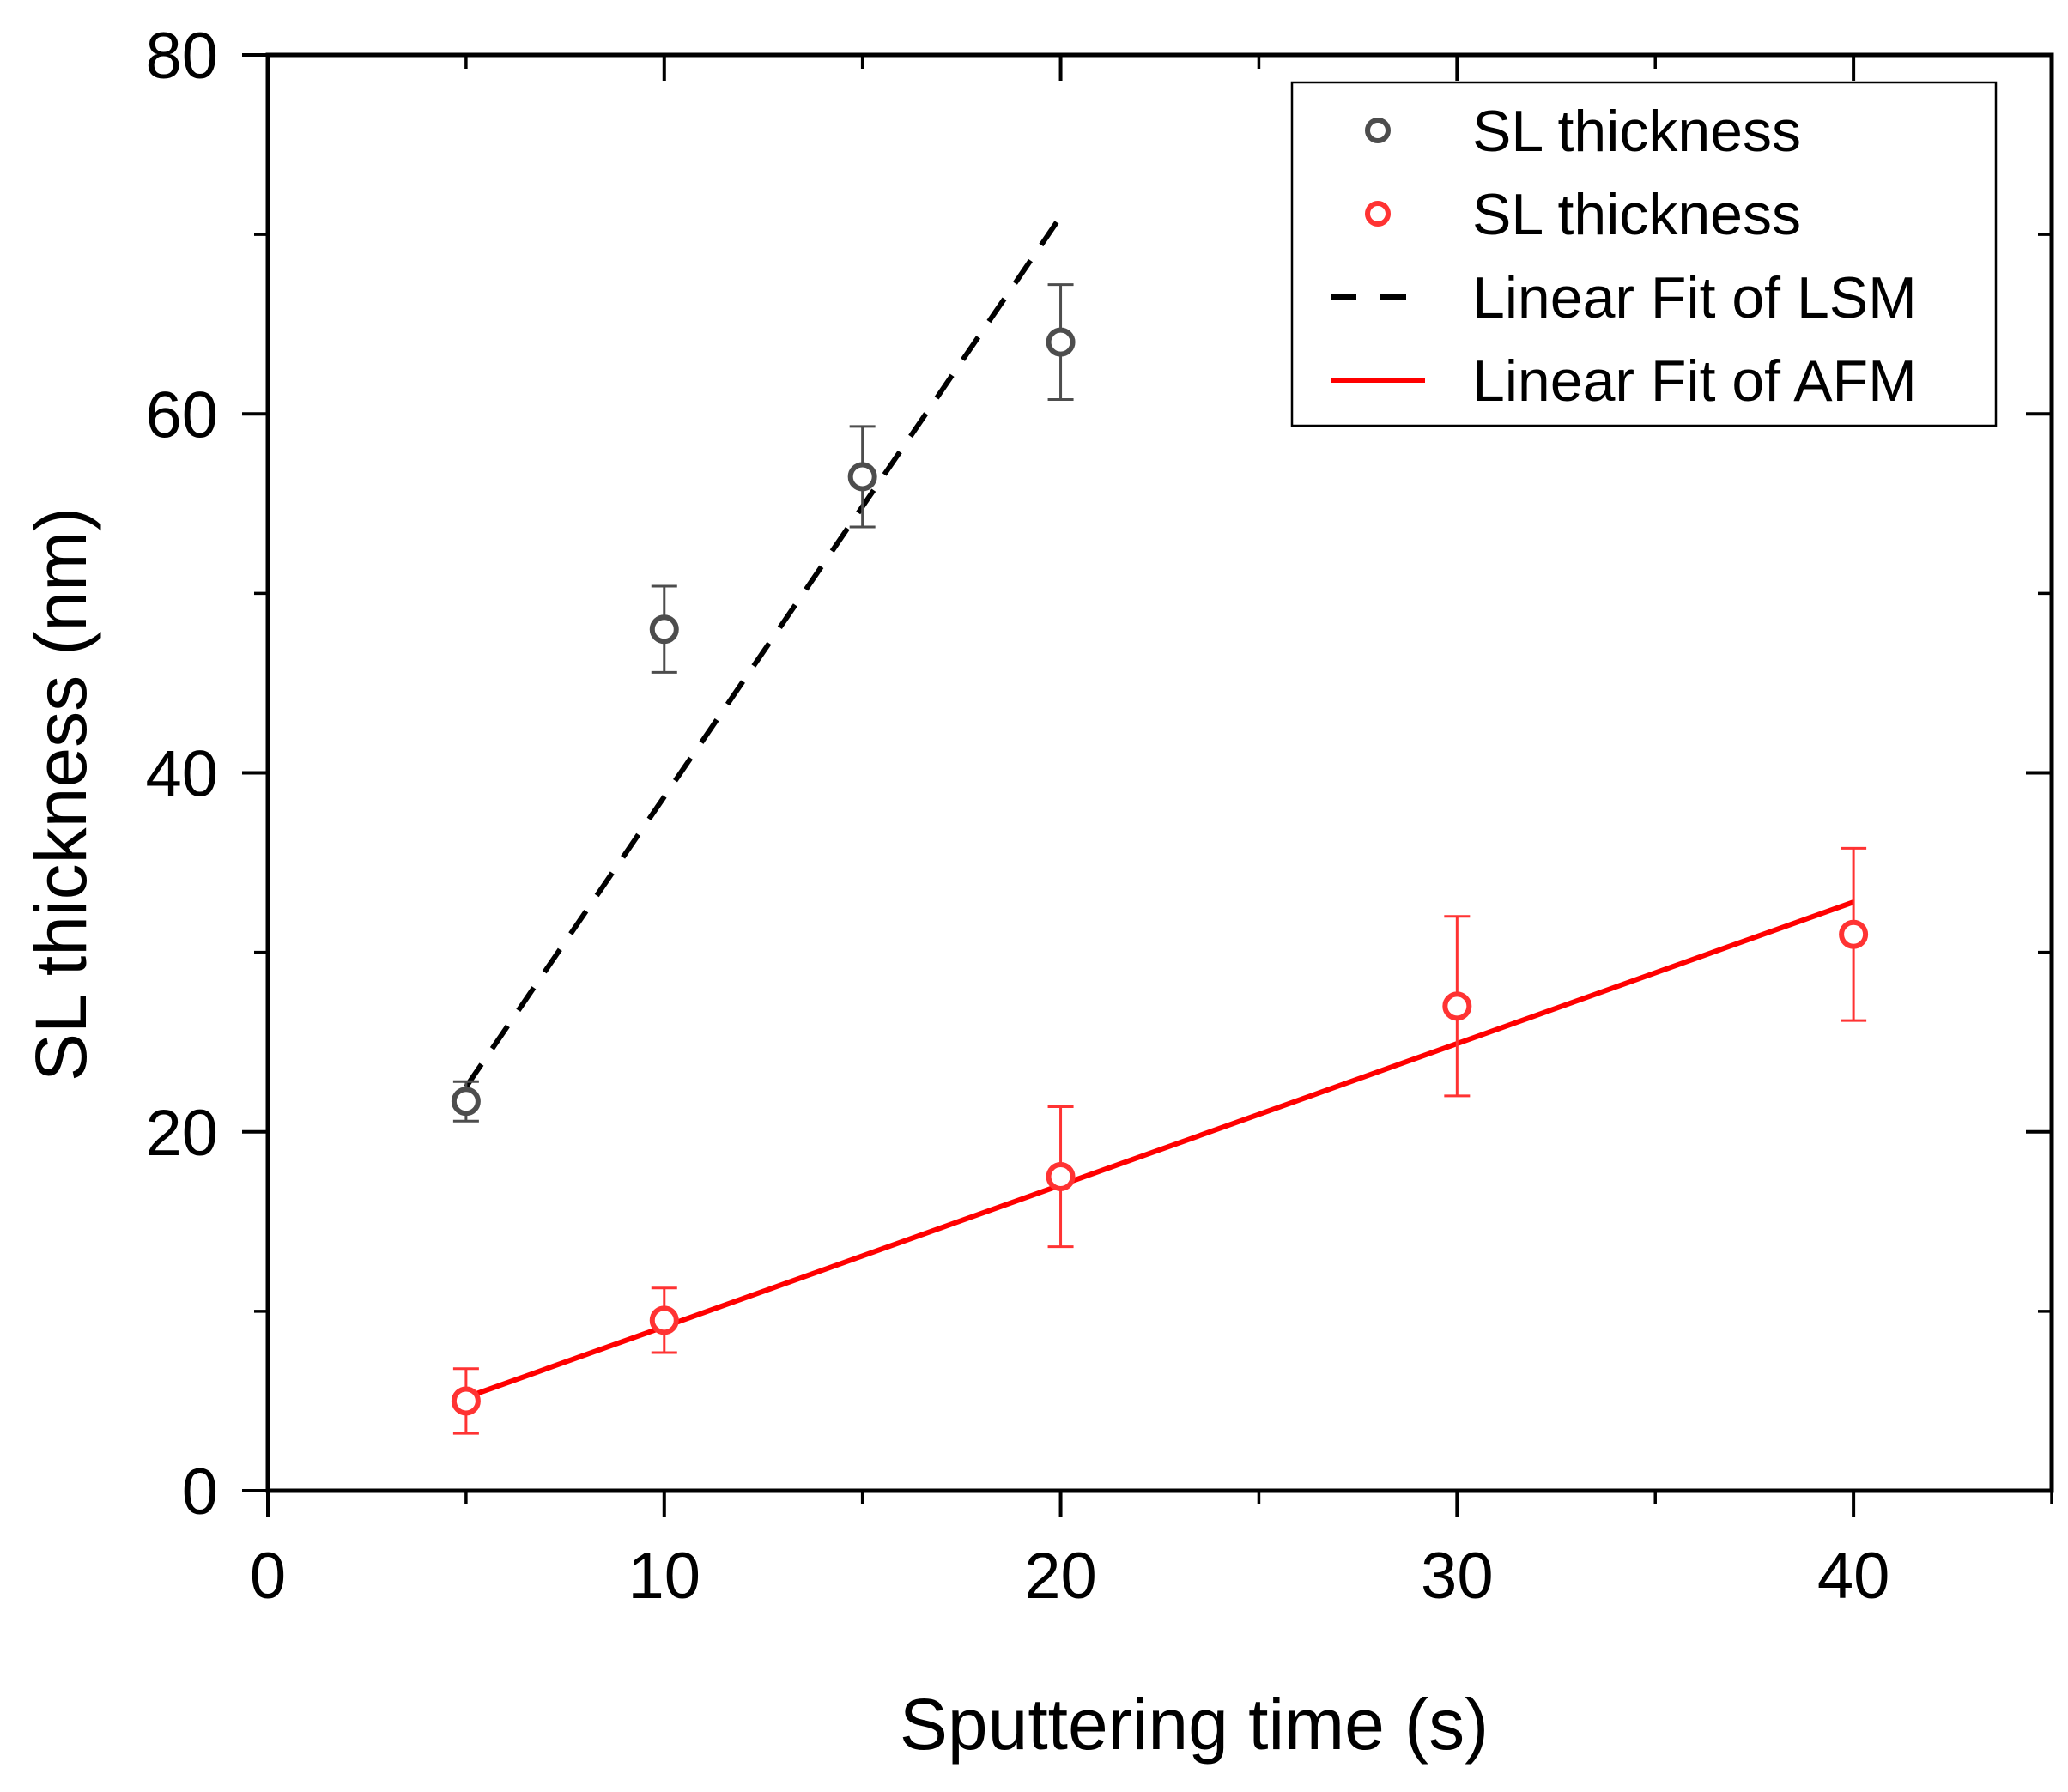 The image size is (2068, 1792). What do you see at coordinates (200, 1492) in the screenshot?
I see `y-tick-label: 0` at bounding box center [200, 1492].